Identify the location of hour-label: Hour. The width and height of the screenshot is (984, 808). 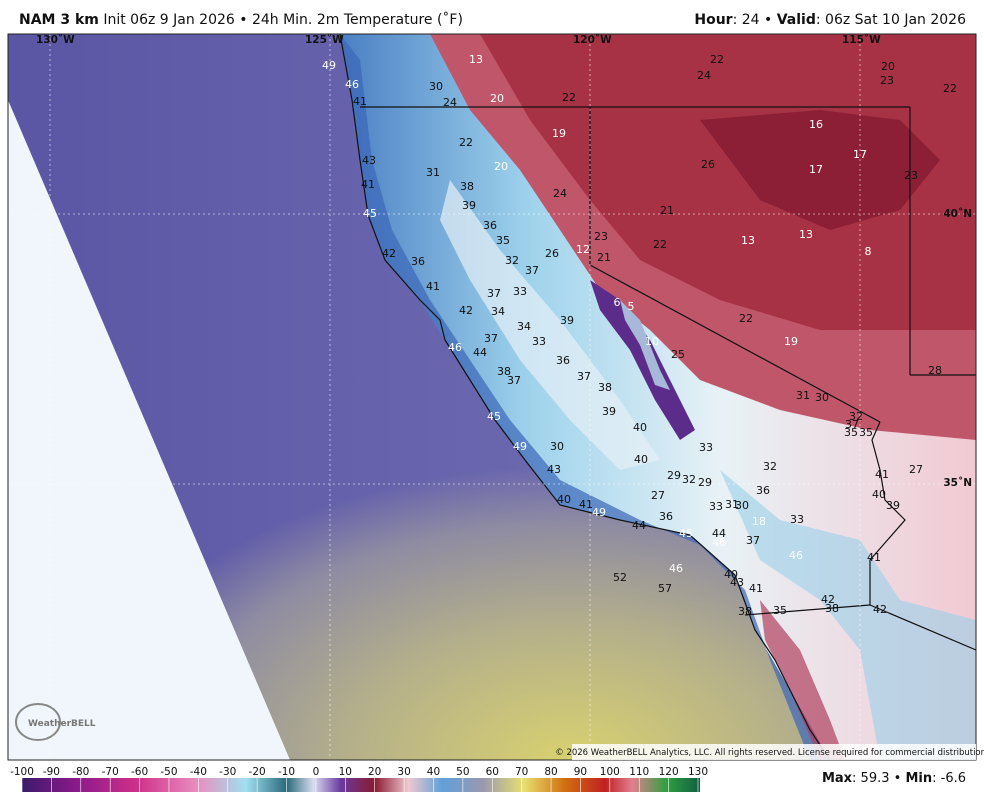
(713, 20).